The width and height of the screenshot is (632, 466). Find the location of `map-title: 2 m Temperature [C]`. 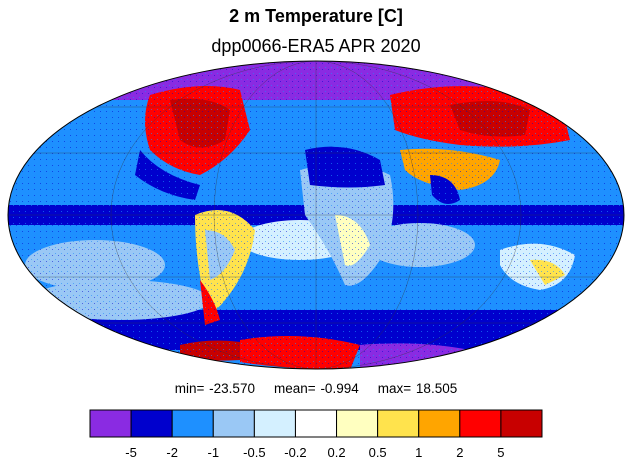

map-title: 2 m Temperature [C] is located at coordinates (316, 16).